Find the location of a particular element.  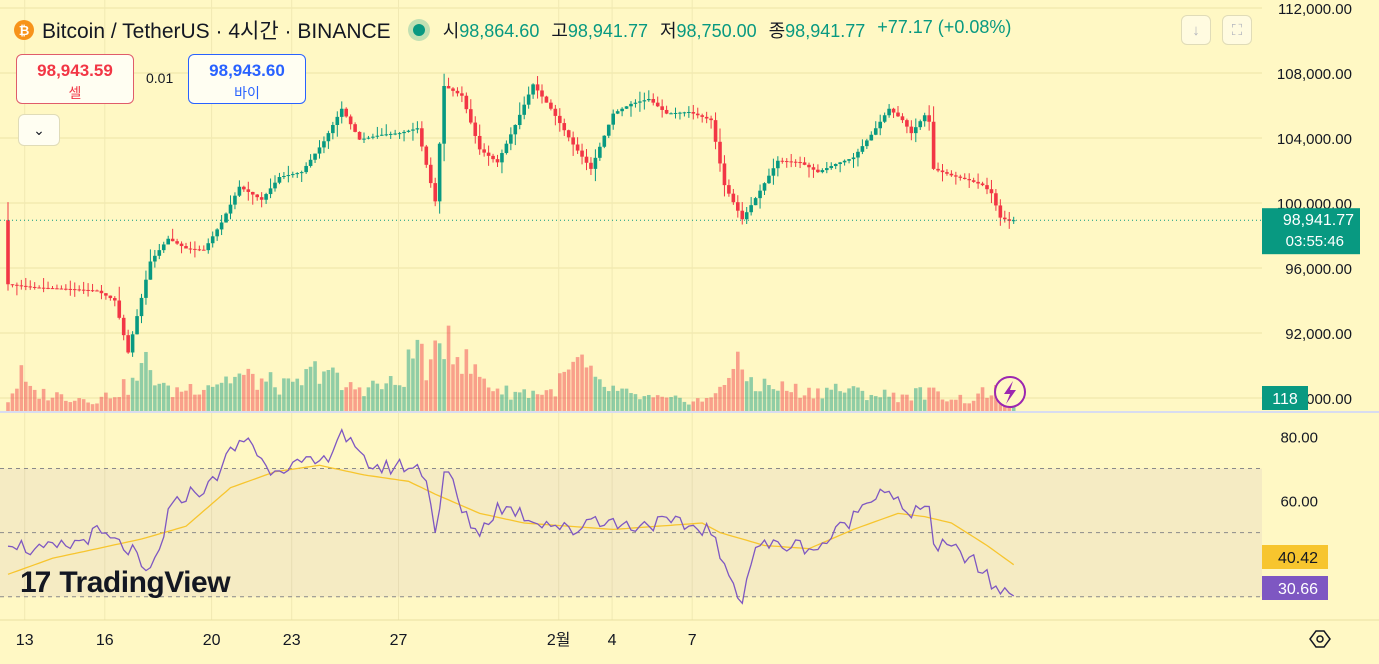

arrow-down-icon: ↓ is located at coordinates (1196, 30).